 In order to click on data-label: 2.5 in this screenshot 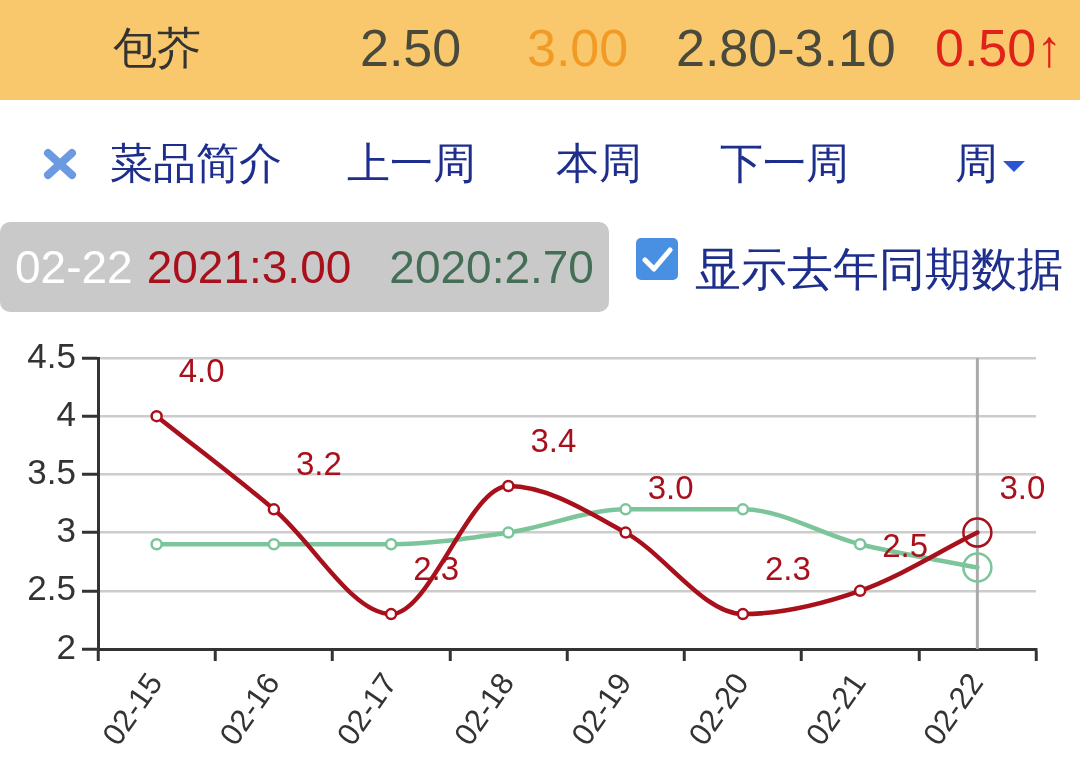, I will do `click(905, 545)`.